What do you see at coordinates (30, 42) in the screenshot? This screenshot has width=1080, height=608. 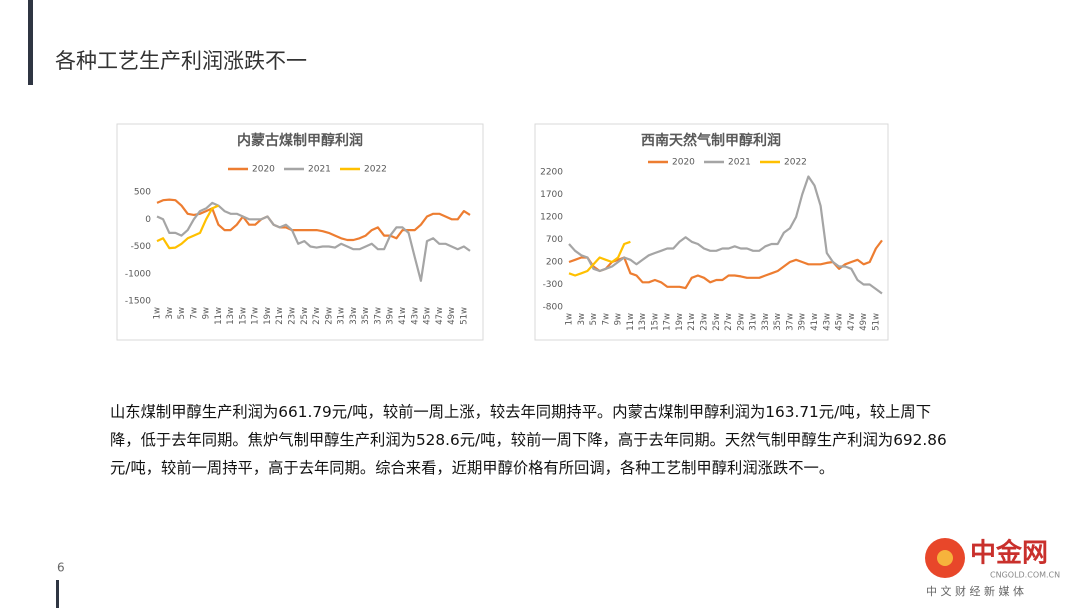 I see `accent-bar` at bounding box center [30, 42].